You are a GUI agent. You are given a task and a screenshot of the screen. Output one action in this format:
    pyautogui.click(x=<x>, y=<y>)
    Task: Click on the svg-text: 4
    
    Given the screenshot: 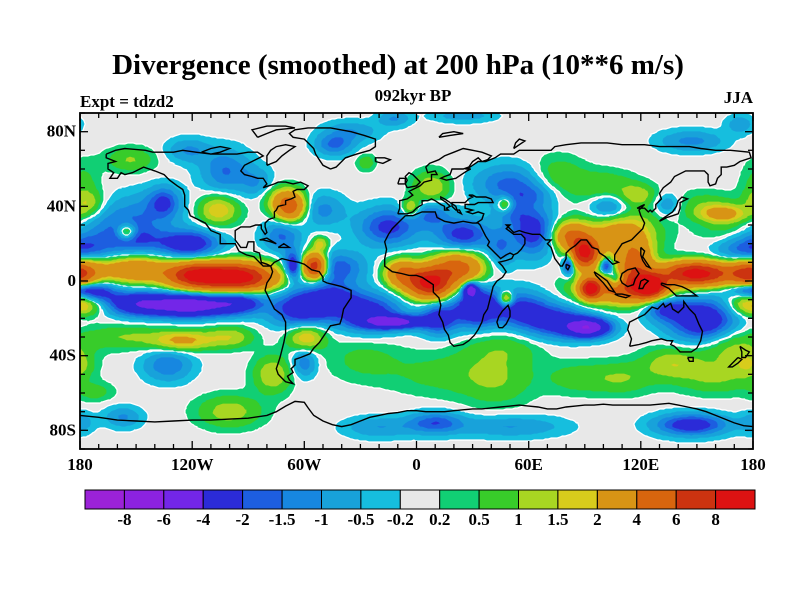 What is the action you would take?
    pyautogui.click(x=637, y=519)
    